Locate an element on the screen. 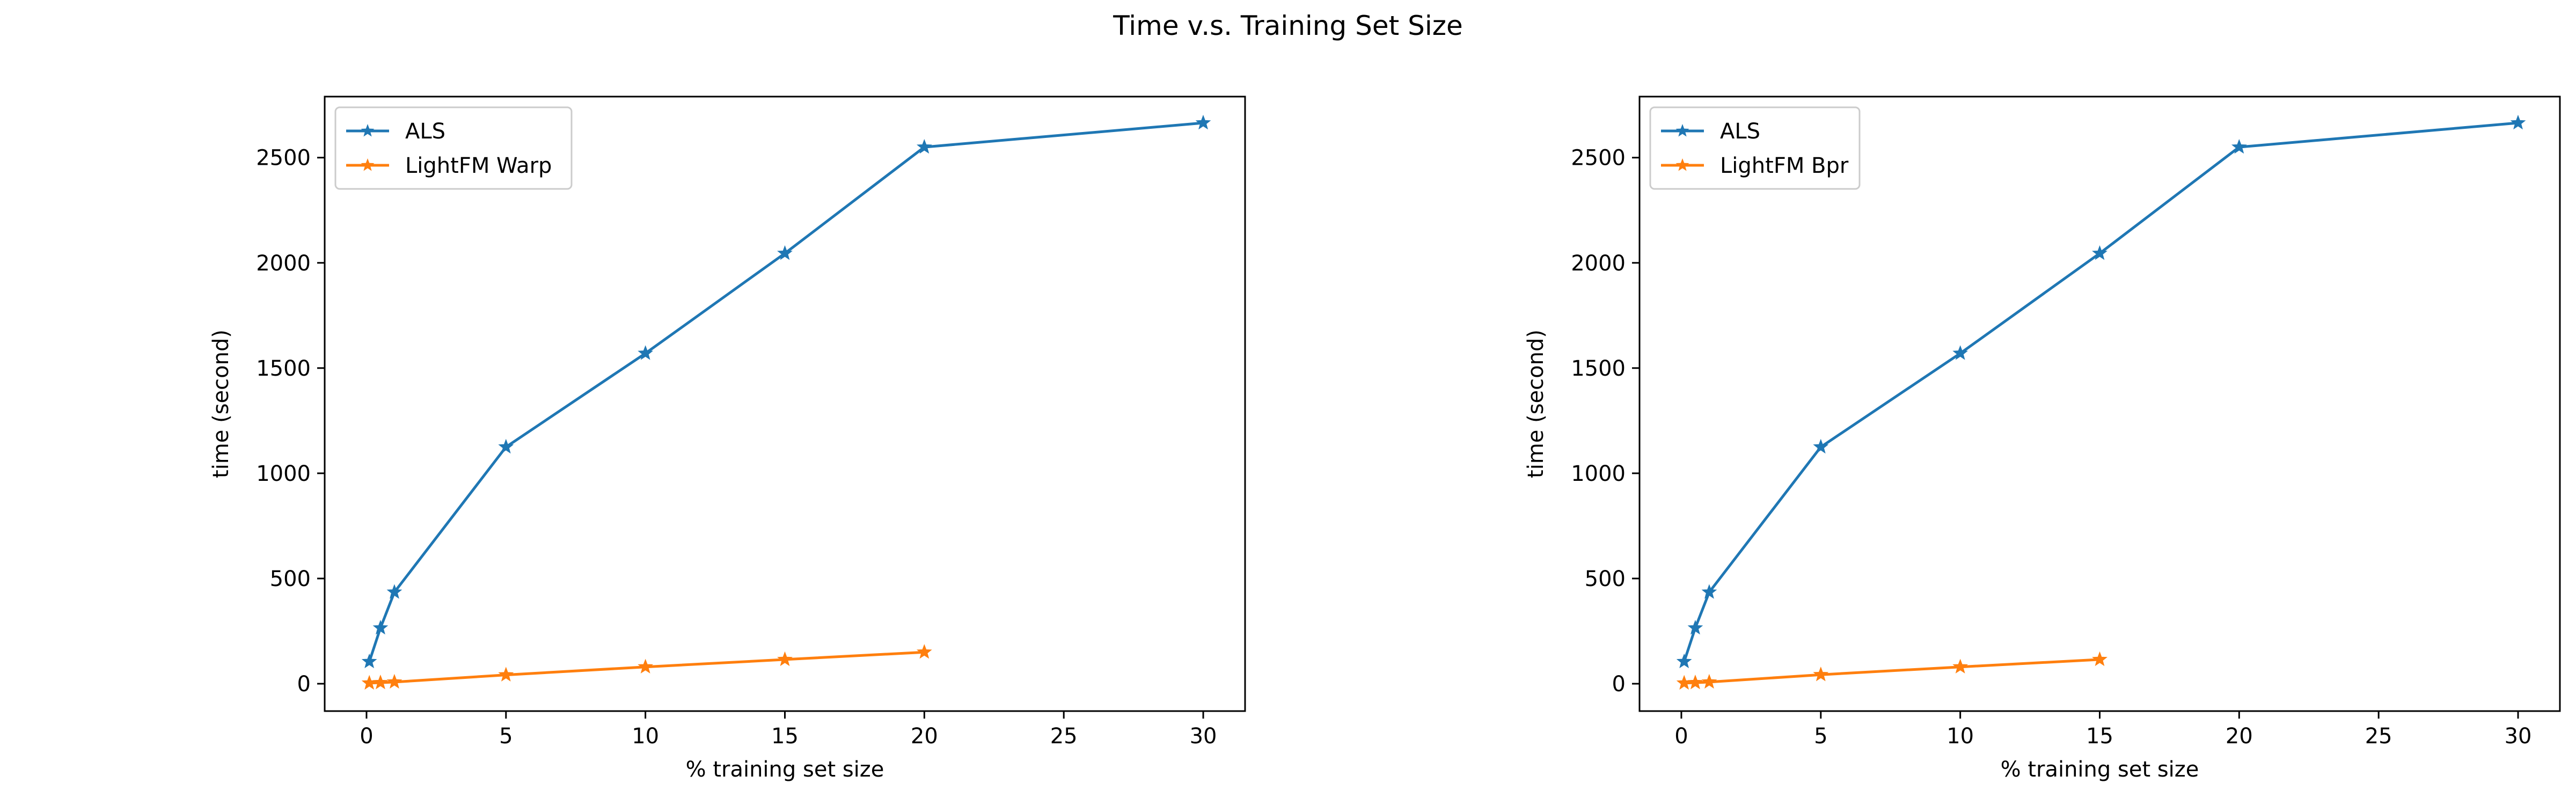 The height and width of the screenshot is (805, 2576). legend-label: LightFM Warp is located at coordinates (478, 165).